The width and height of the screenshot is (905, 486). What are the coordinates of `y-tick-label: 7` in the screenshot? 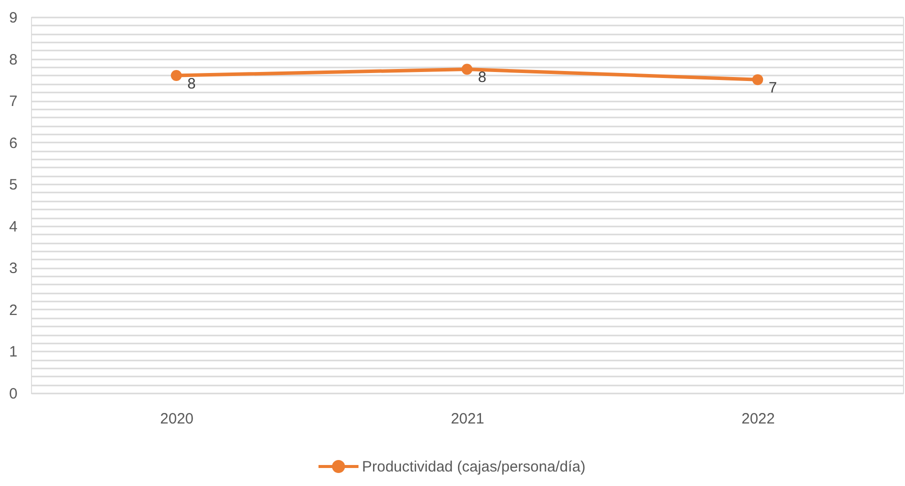 It's located at (13, 101).